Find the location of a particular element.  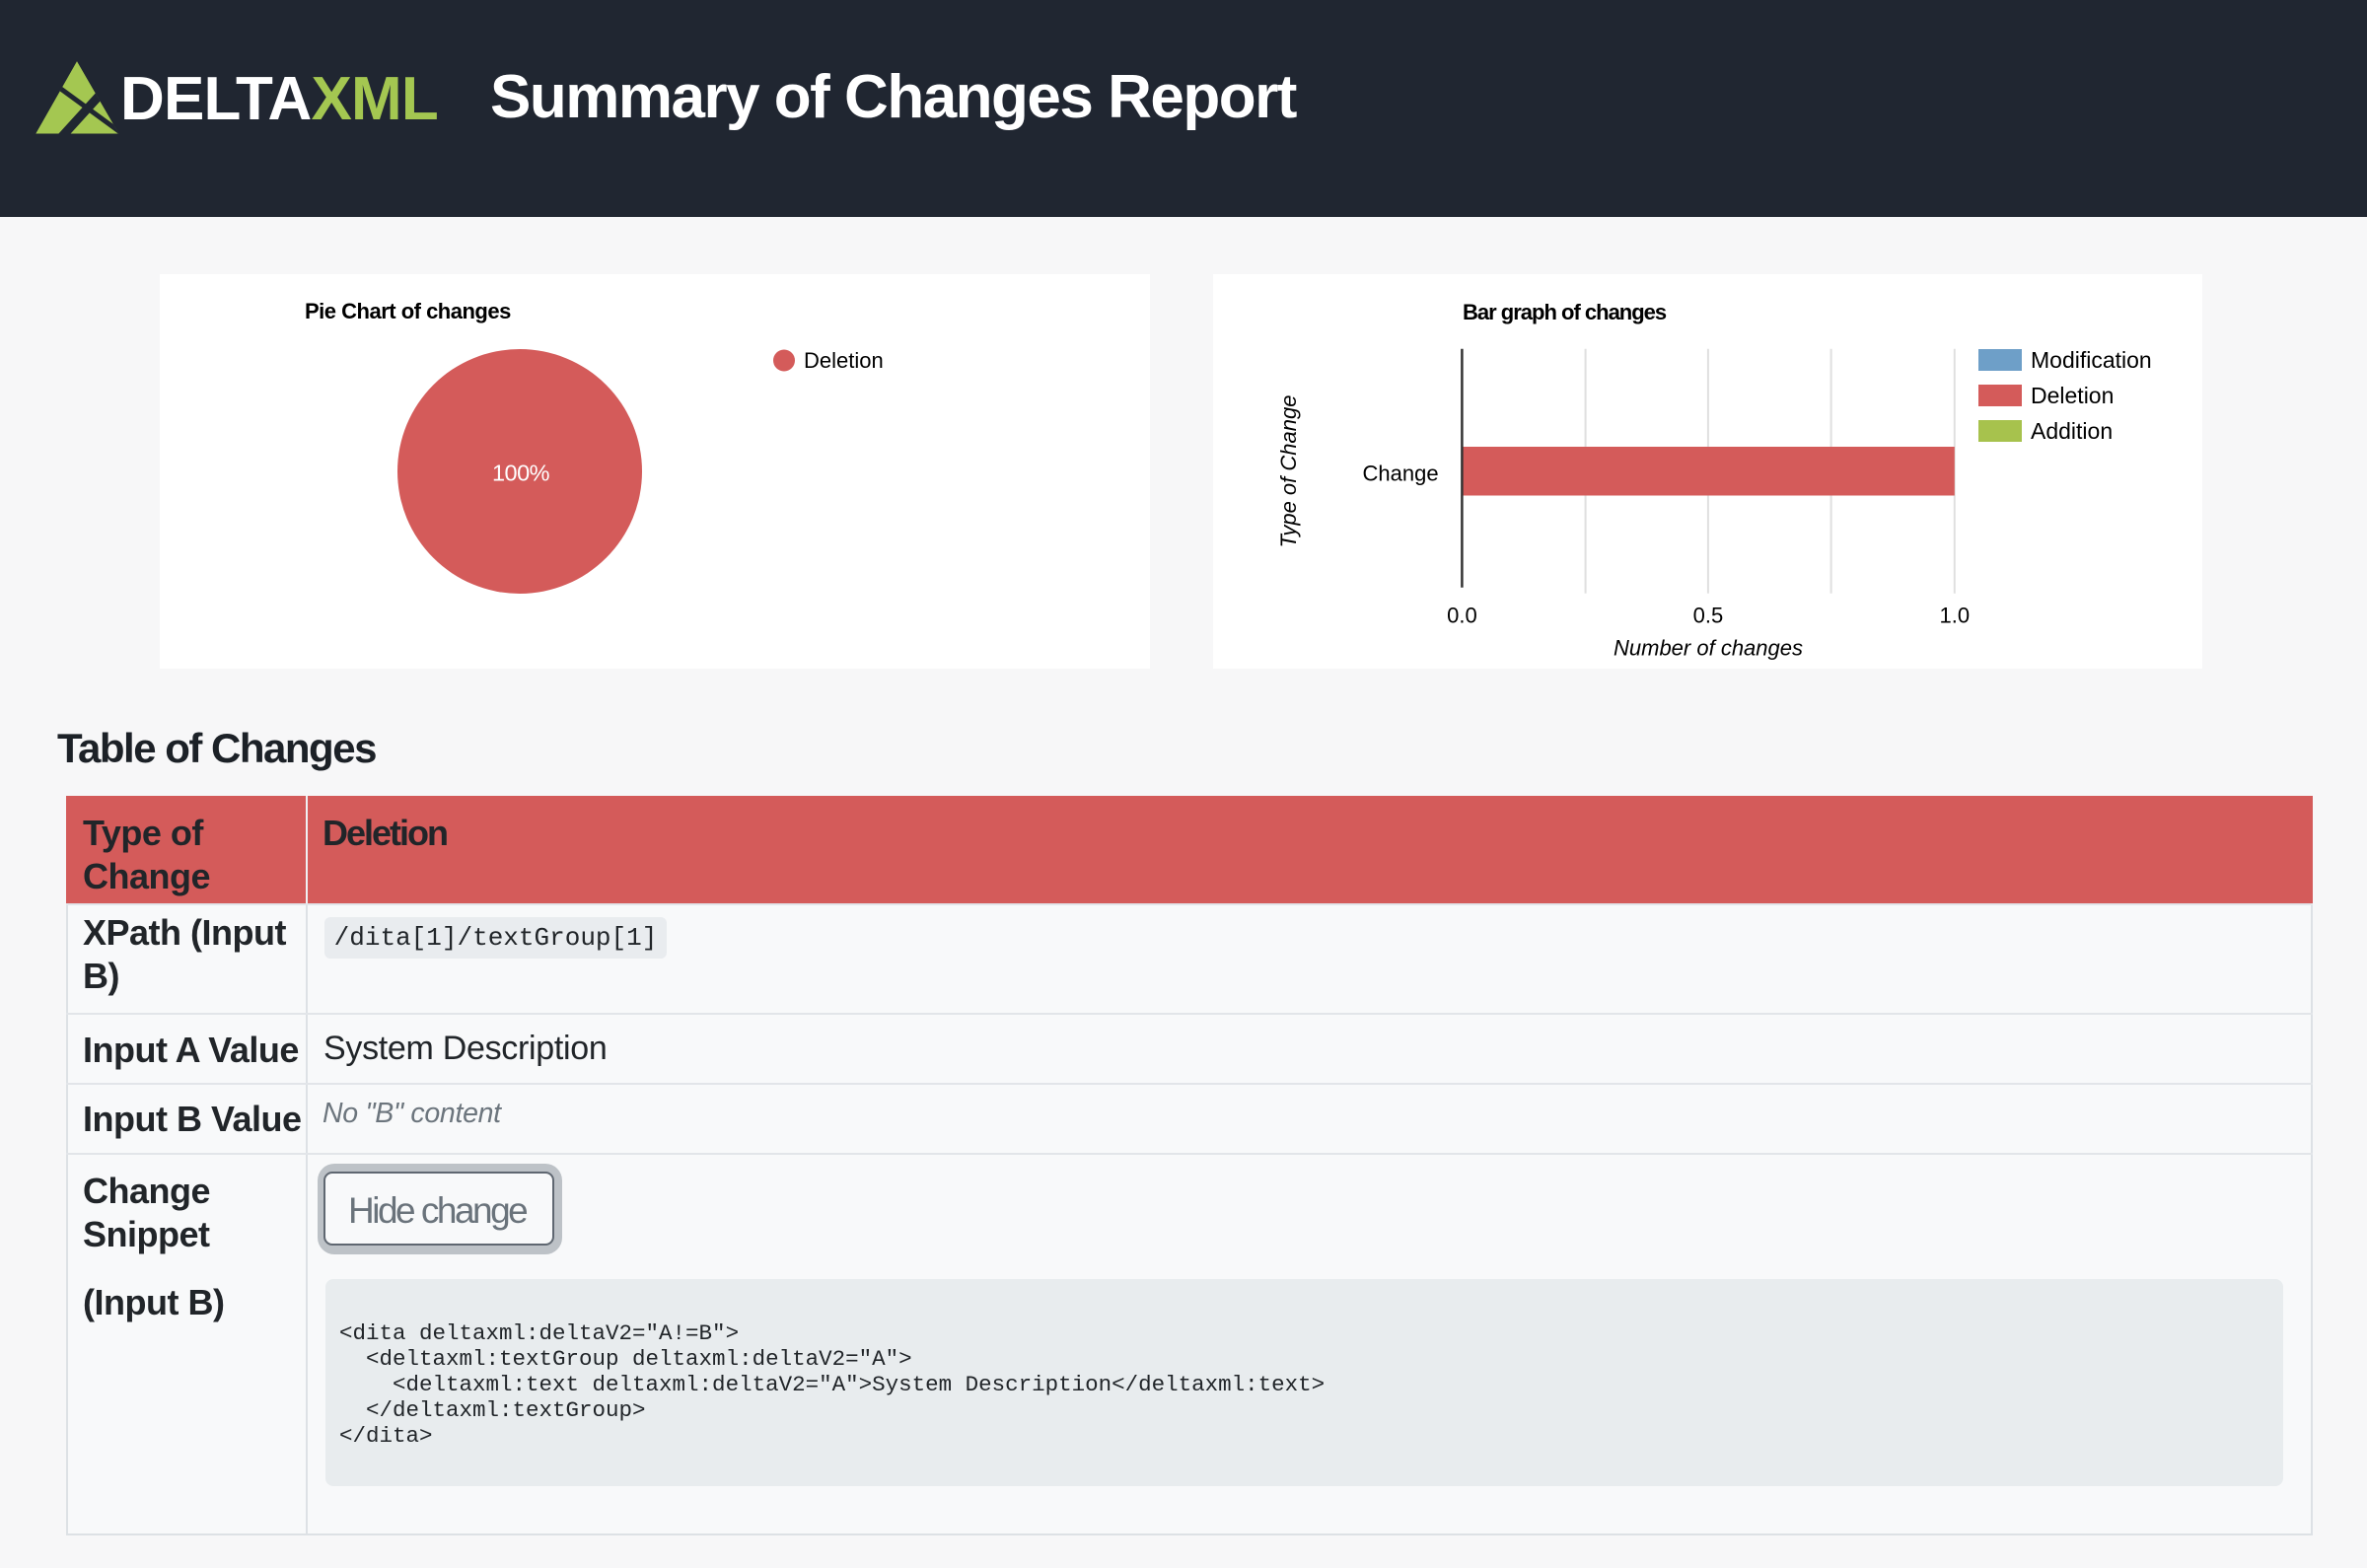

svg-text: 0.0 is located at coordinates (1462, 616).